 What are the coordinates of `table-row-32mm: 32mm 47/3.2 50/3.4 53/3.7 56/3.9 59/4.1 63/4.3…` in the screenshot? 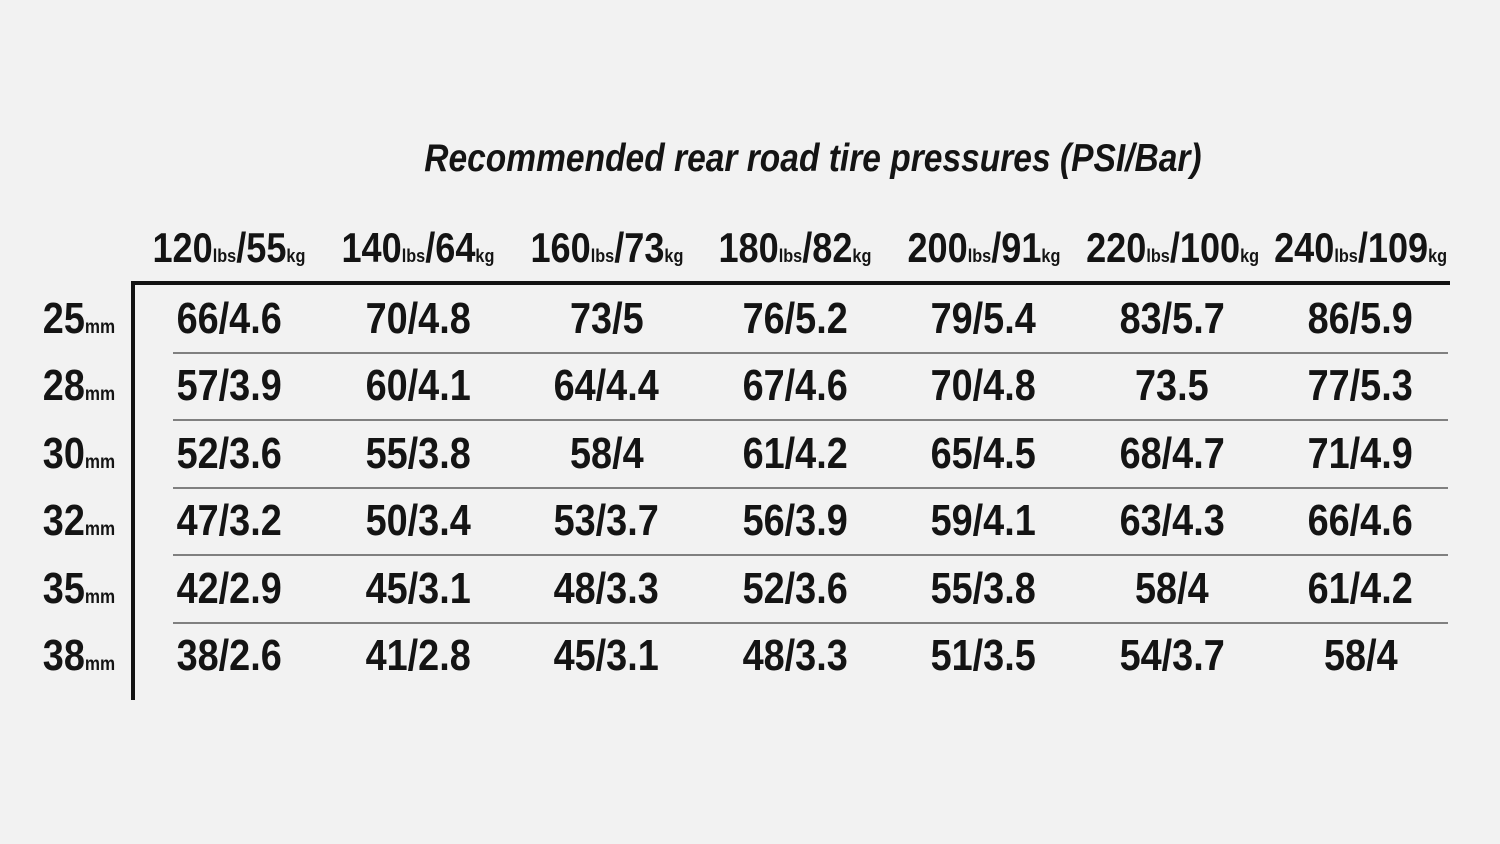 It's located at (749, 521).